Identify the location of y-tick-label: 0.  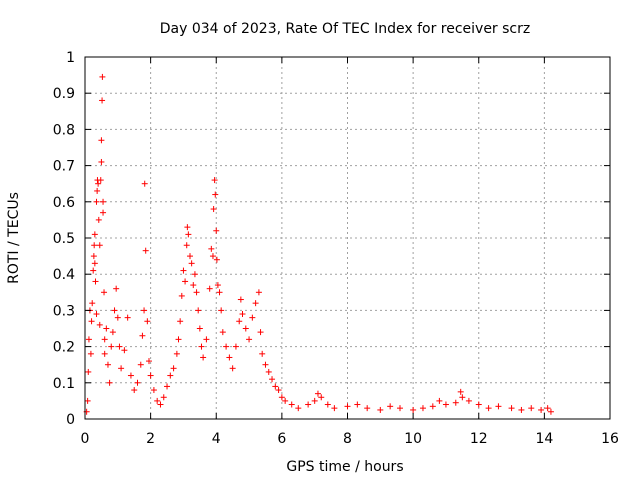
(70, 420).